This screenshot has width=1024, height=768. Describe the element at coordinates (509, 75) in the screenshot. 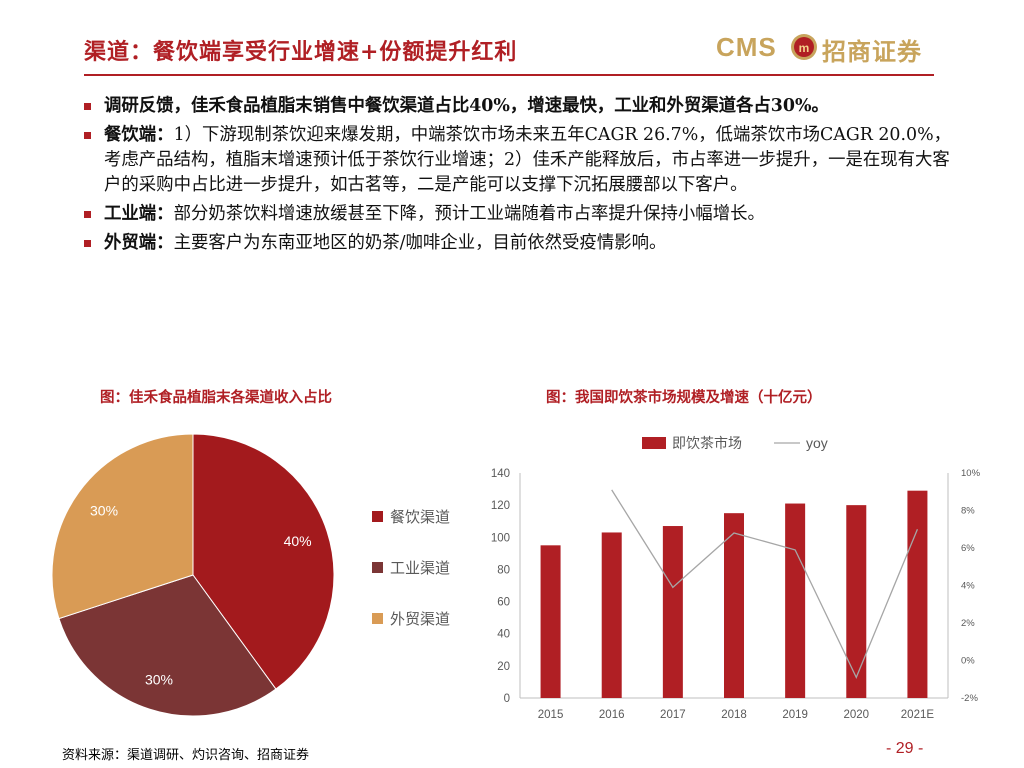

I see `header-divider` at that location.